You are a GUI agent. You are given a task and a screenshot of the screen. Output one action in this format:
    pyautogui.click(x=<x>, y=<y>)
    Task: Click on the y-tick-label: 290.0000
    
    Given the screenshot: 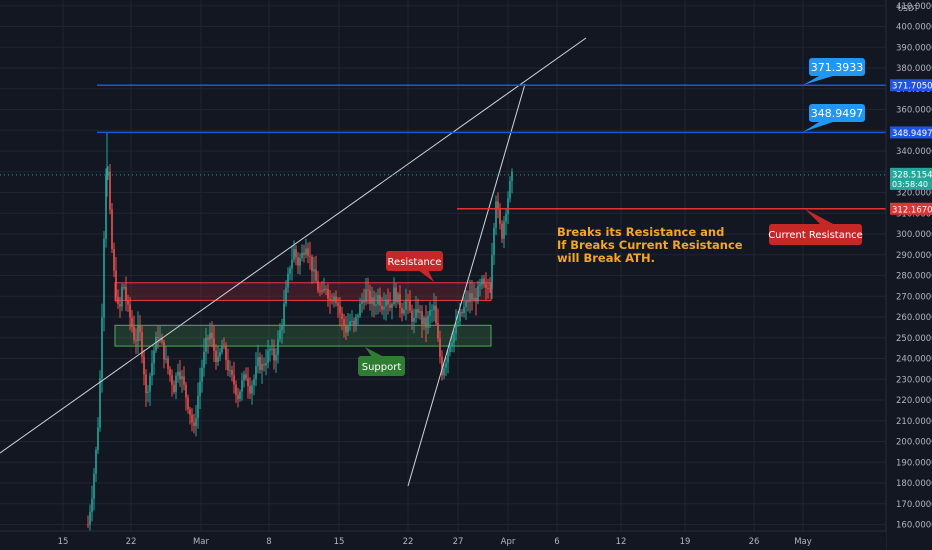 What is the action you would take?
    pyautogui.click(x=914, y=256)
    